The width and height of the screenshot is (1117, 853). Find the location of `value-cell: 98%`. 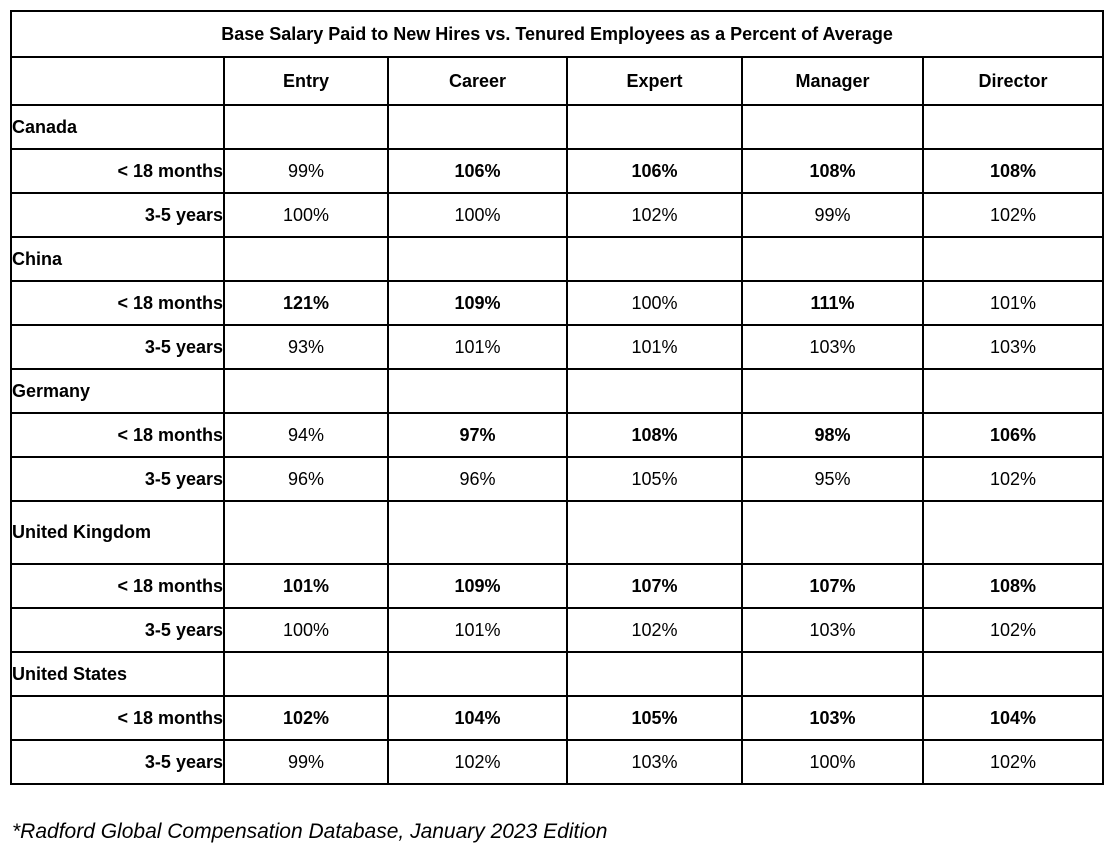

value-cell: 98% is located at coordinates (832, 435).